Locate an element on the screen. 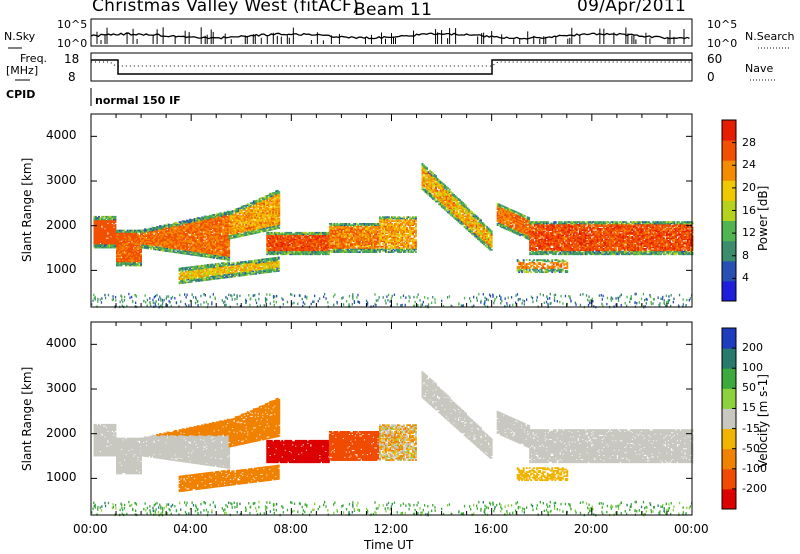  nsearch-tick-top: 10^5 is located at coordinates (722, 24).